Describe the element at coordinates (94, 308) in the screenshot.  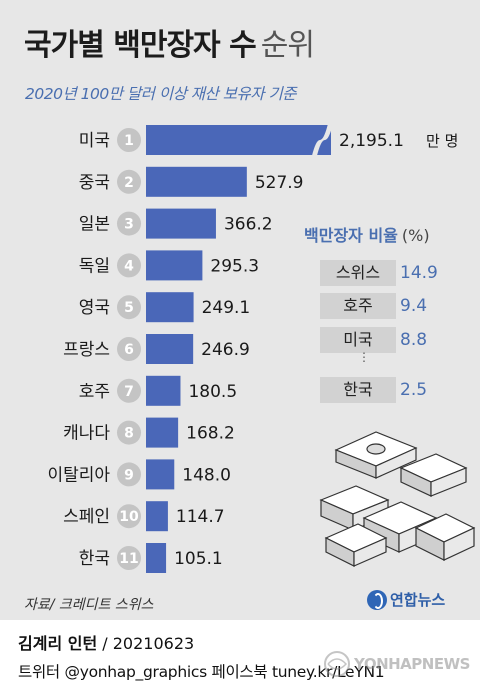
I see `category-label: 영국` at that location.